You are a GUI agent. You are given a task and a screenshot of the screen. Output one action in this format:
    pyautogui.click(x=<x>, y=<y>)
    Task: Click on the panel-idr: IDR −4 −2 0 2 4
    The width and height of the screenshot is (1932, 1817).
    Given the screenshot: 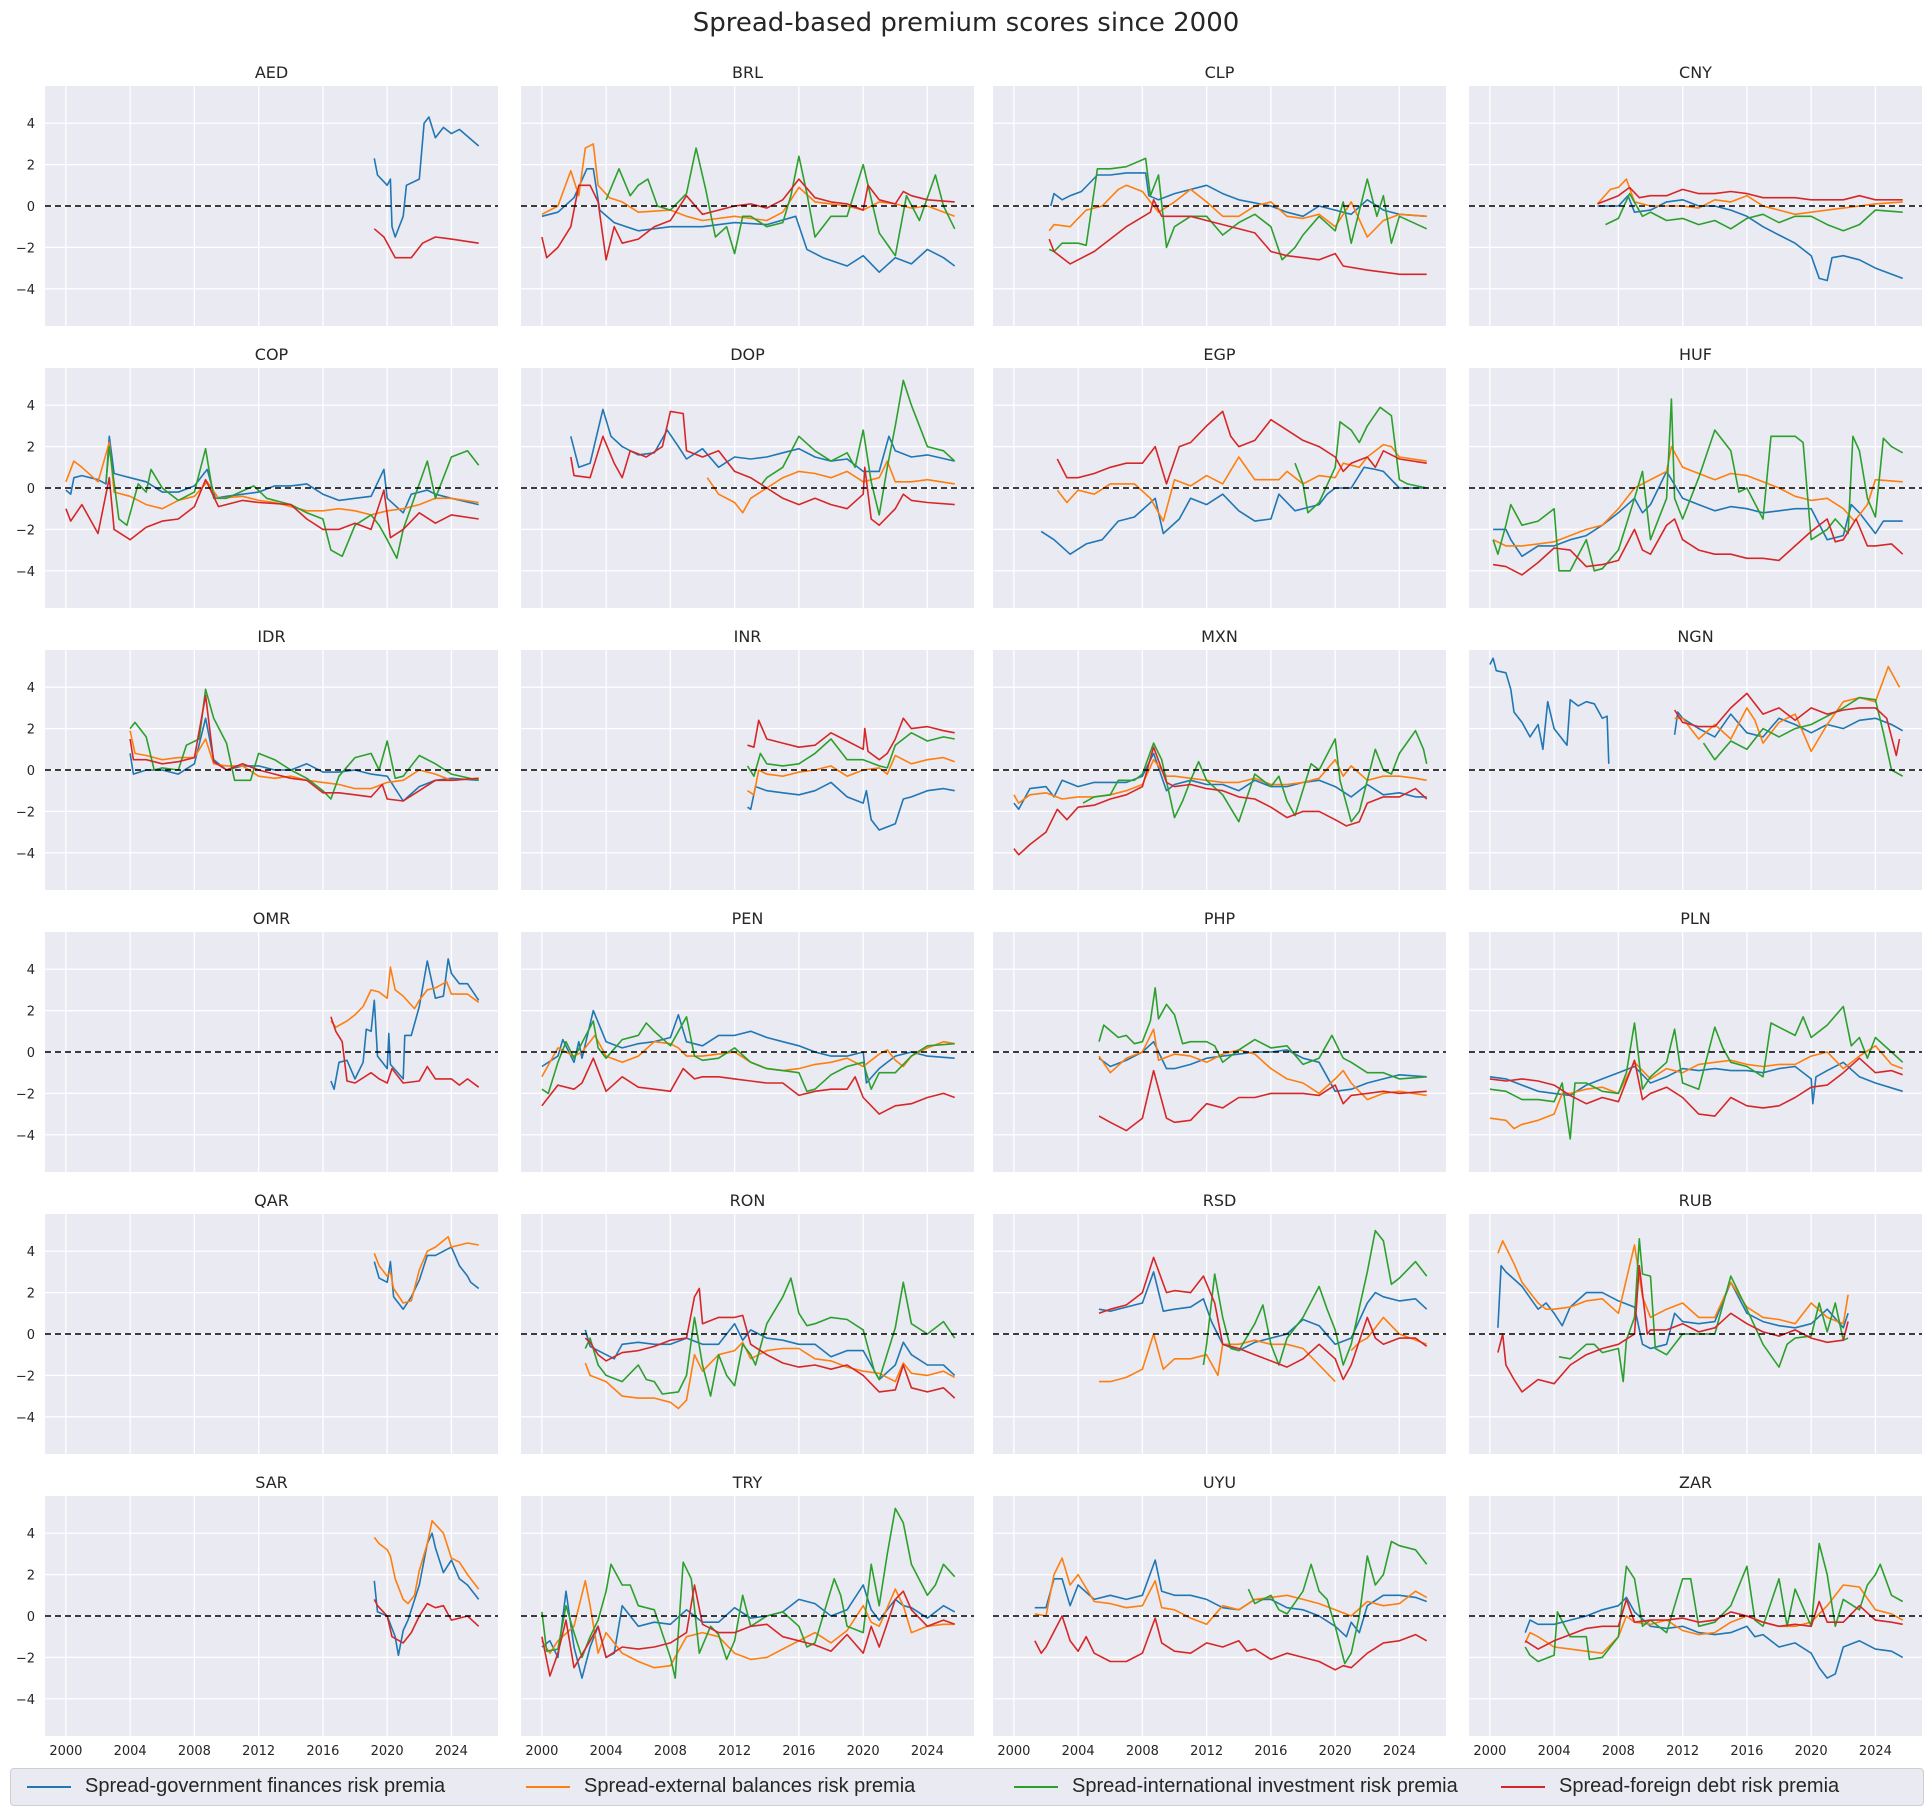 What is the action you would take?
    pyautogui.click(x=257, y=758)
    